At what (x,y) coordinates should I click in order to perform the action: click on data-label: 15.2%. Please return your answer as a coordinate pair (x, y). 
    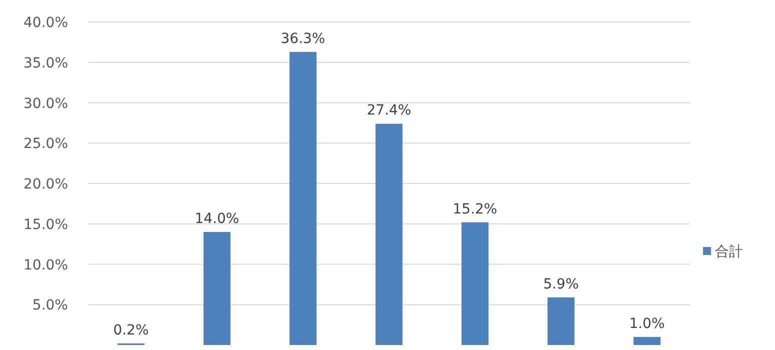
    Looking at the image, I should click on (475, 209).